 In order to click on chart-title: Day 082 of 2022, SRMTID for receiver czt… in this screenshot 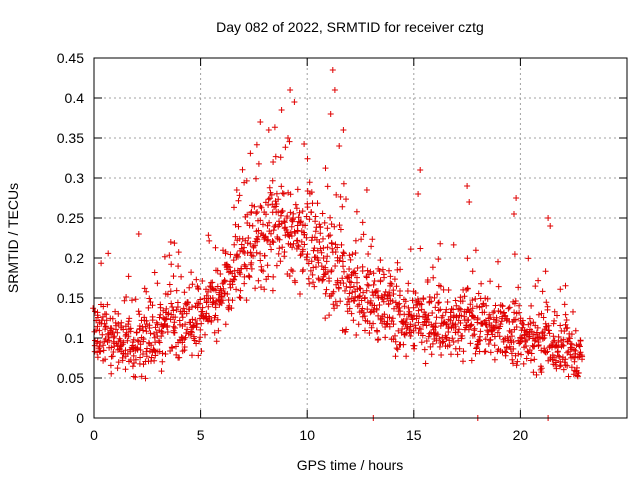, I will do `click(350, 27)`.